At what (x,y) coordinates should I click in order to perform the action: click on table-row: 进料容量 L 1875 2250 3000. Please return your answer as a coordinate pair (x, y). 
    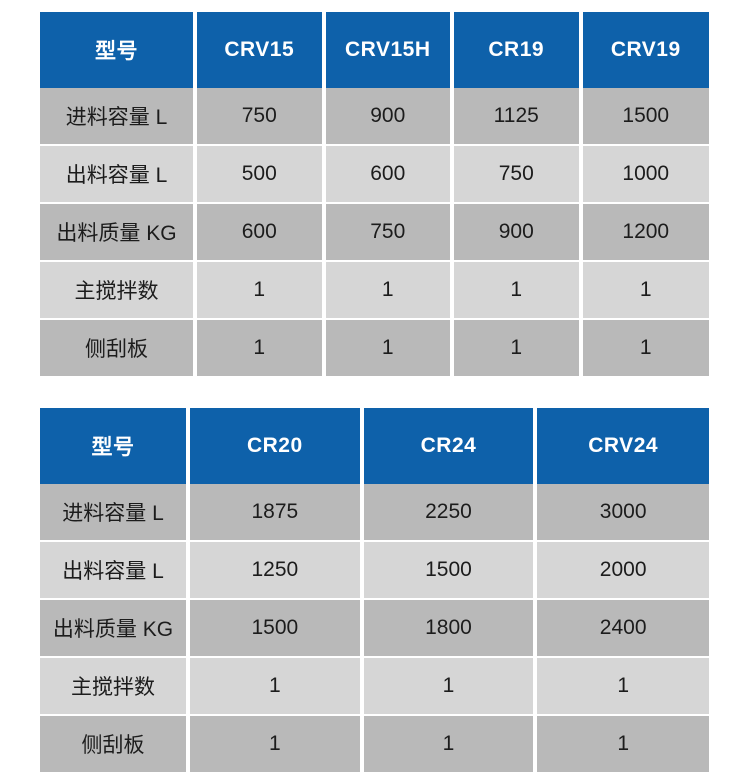
    Looking at the image, I should click on (374, 512).